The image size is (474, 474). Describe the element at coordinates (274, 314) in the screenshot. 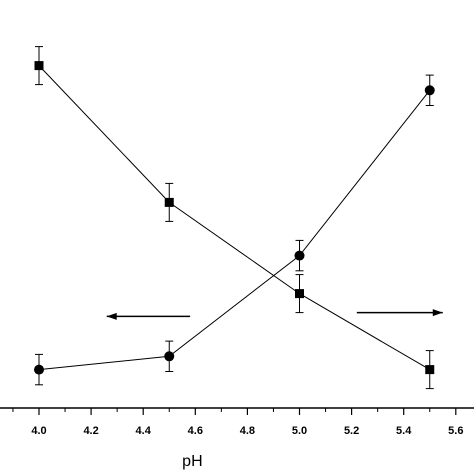

I see `annotation-layer` at that location.